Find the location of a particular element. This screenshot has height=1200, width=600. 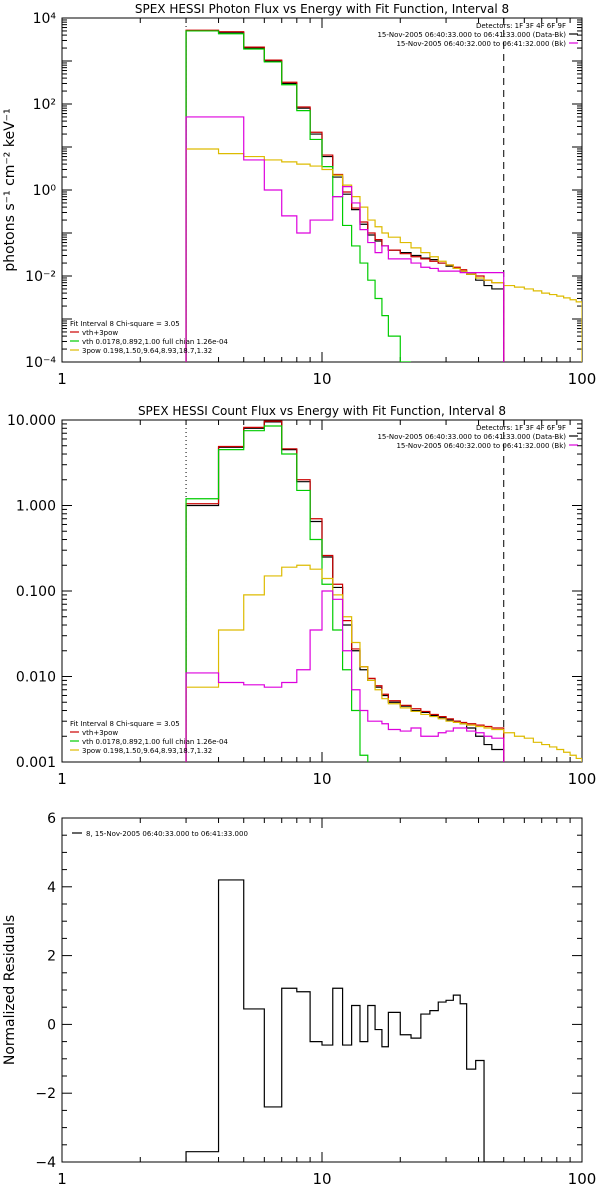

y-tick-label: 10⁴ is located at coordinates (45, 19).